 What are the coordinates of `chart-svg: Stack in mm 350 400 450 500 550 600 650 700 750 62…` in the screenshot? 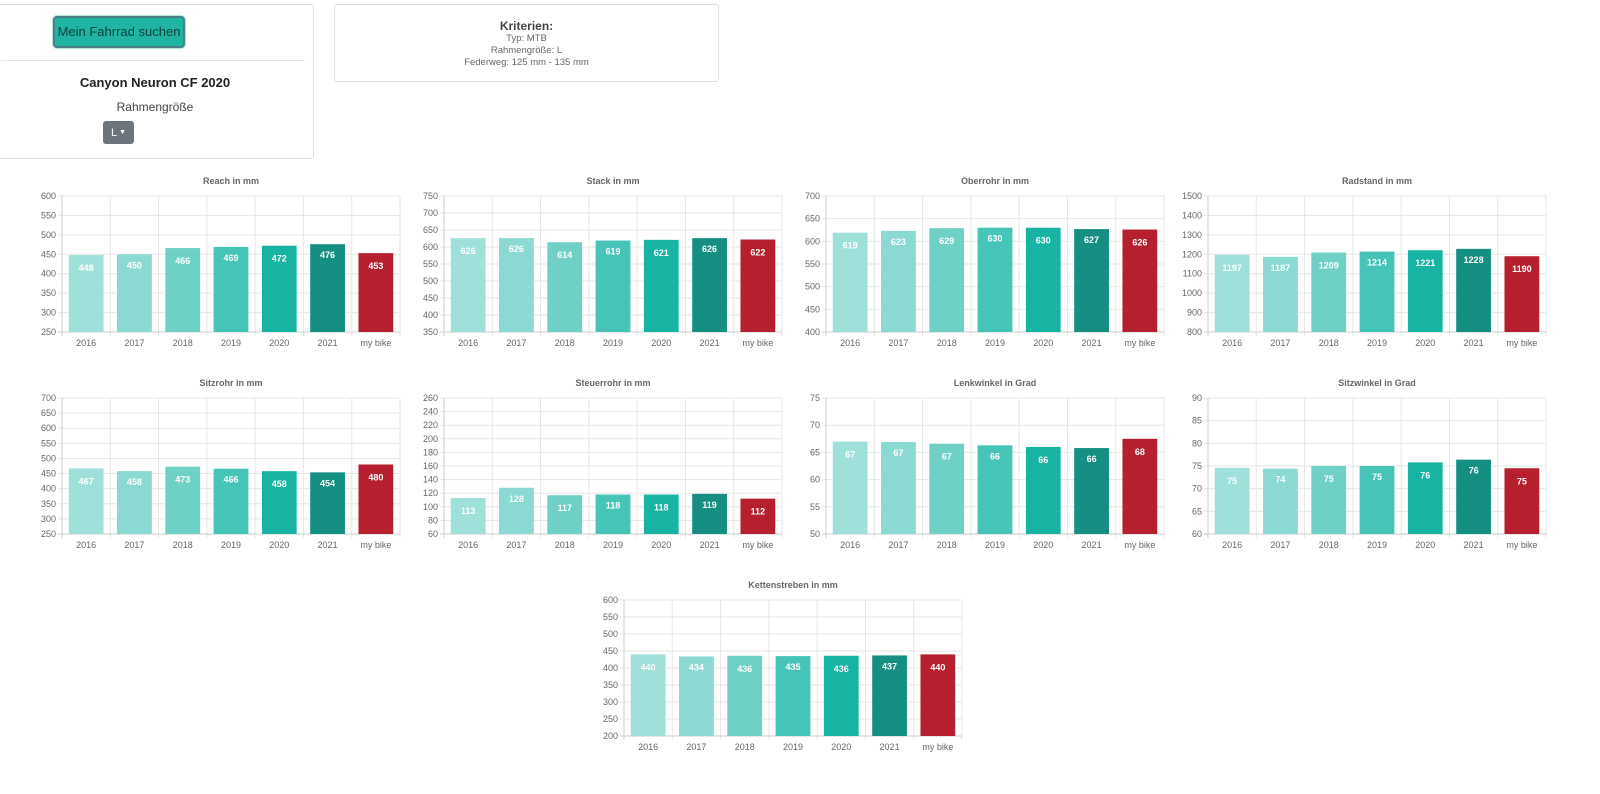 It's located at (603, 262).